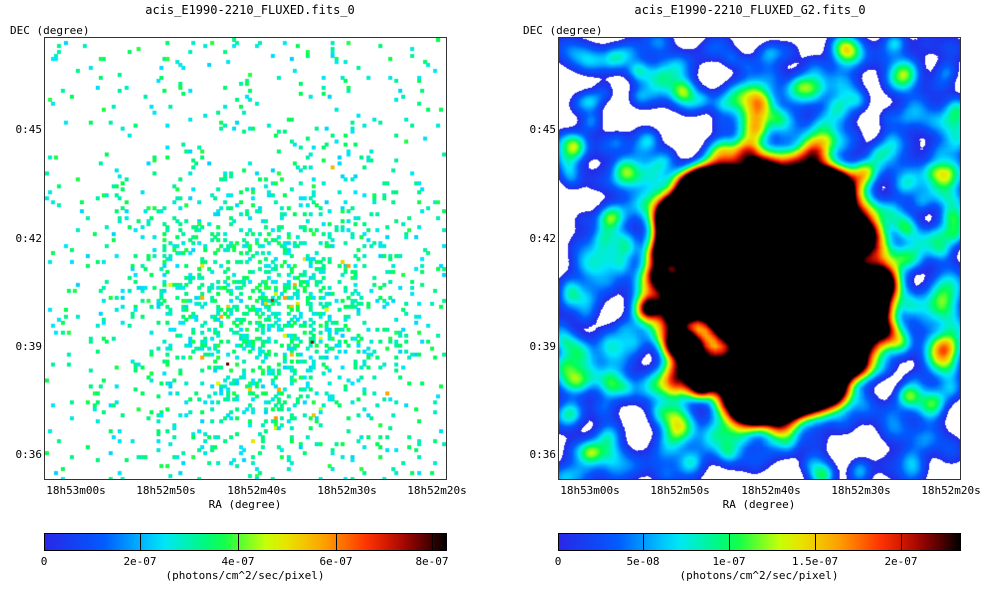 The height and width of the screenshot is (607, 1000). What do you see at coordinates (250, 10) in the screenshot?
I see `panel-title: acis_E1990-2210_FLUXED.fits_0` at bounding box center [250, 10].